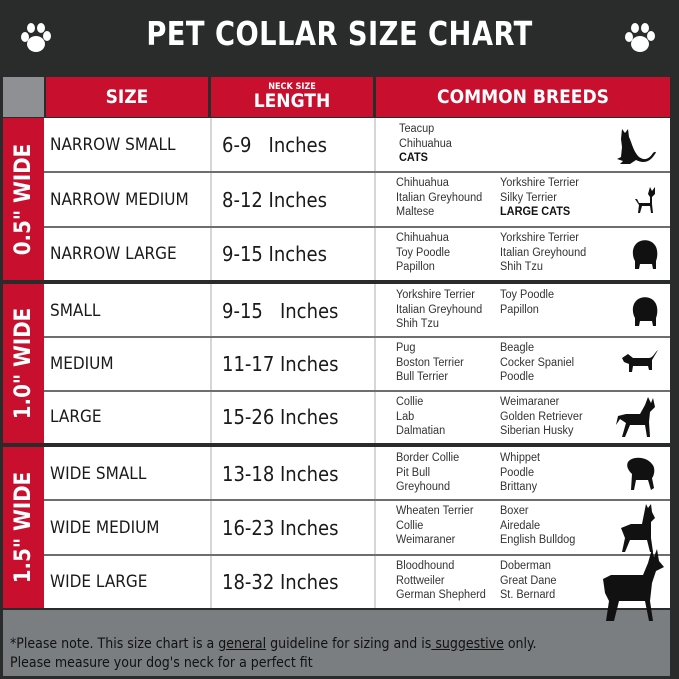 The width and height of the screenshot is (679, 679). Describe the element at coordinates (23, 97) in the screenshot. I see `header-corner` at that location.